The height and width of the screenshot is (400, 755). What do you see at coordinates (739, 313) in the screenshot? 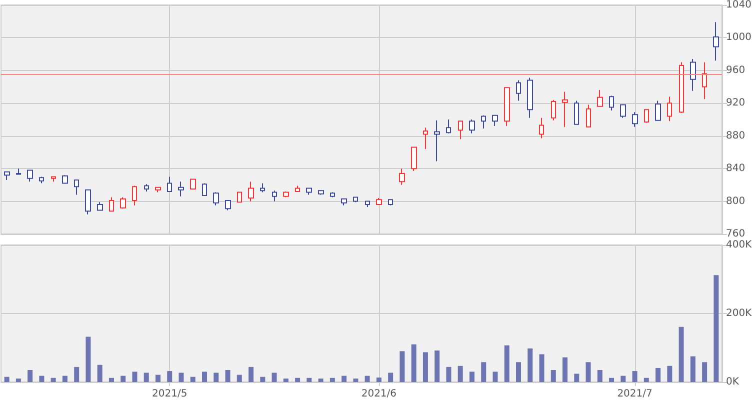
I see `y-tick-label: 200K` at bounding box center [739, 313].